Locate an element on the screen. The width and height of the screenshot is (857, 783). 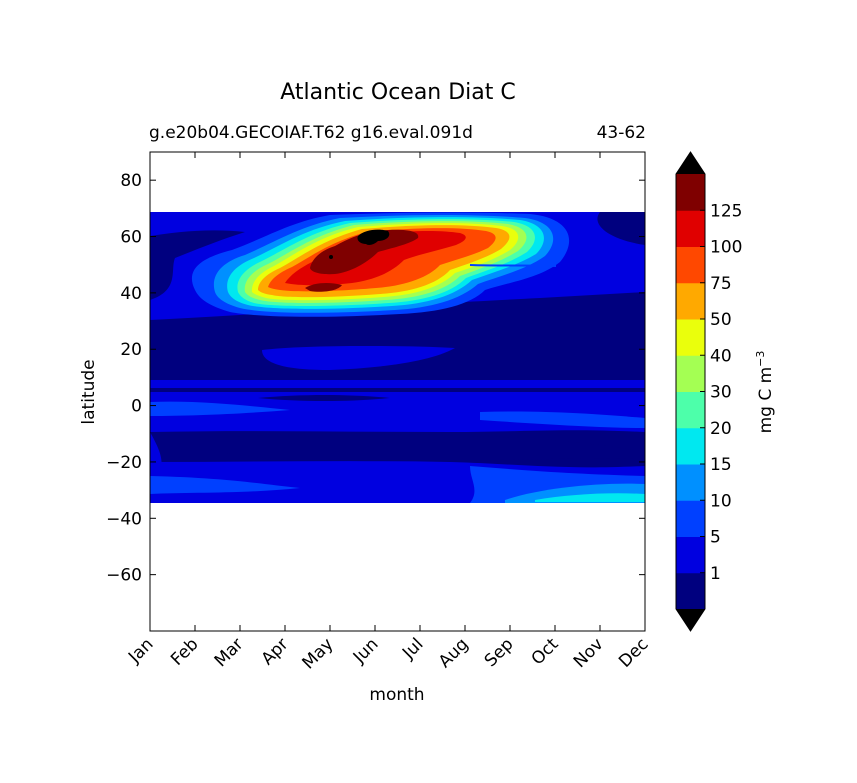
x-tick-label: Mar is located at coordinates (229, 652).